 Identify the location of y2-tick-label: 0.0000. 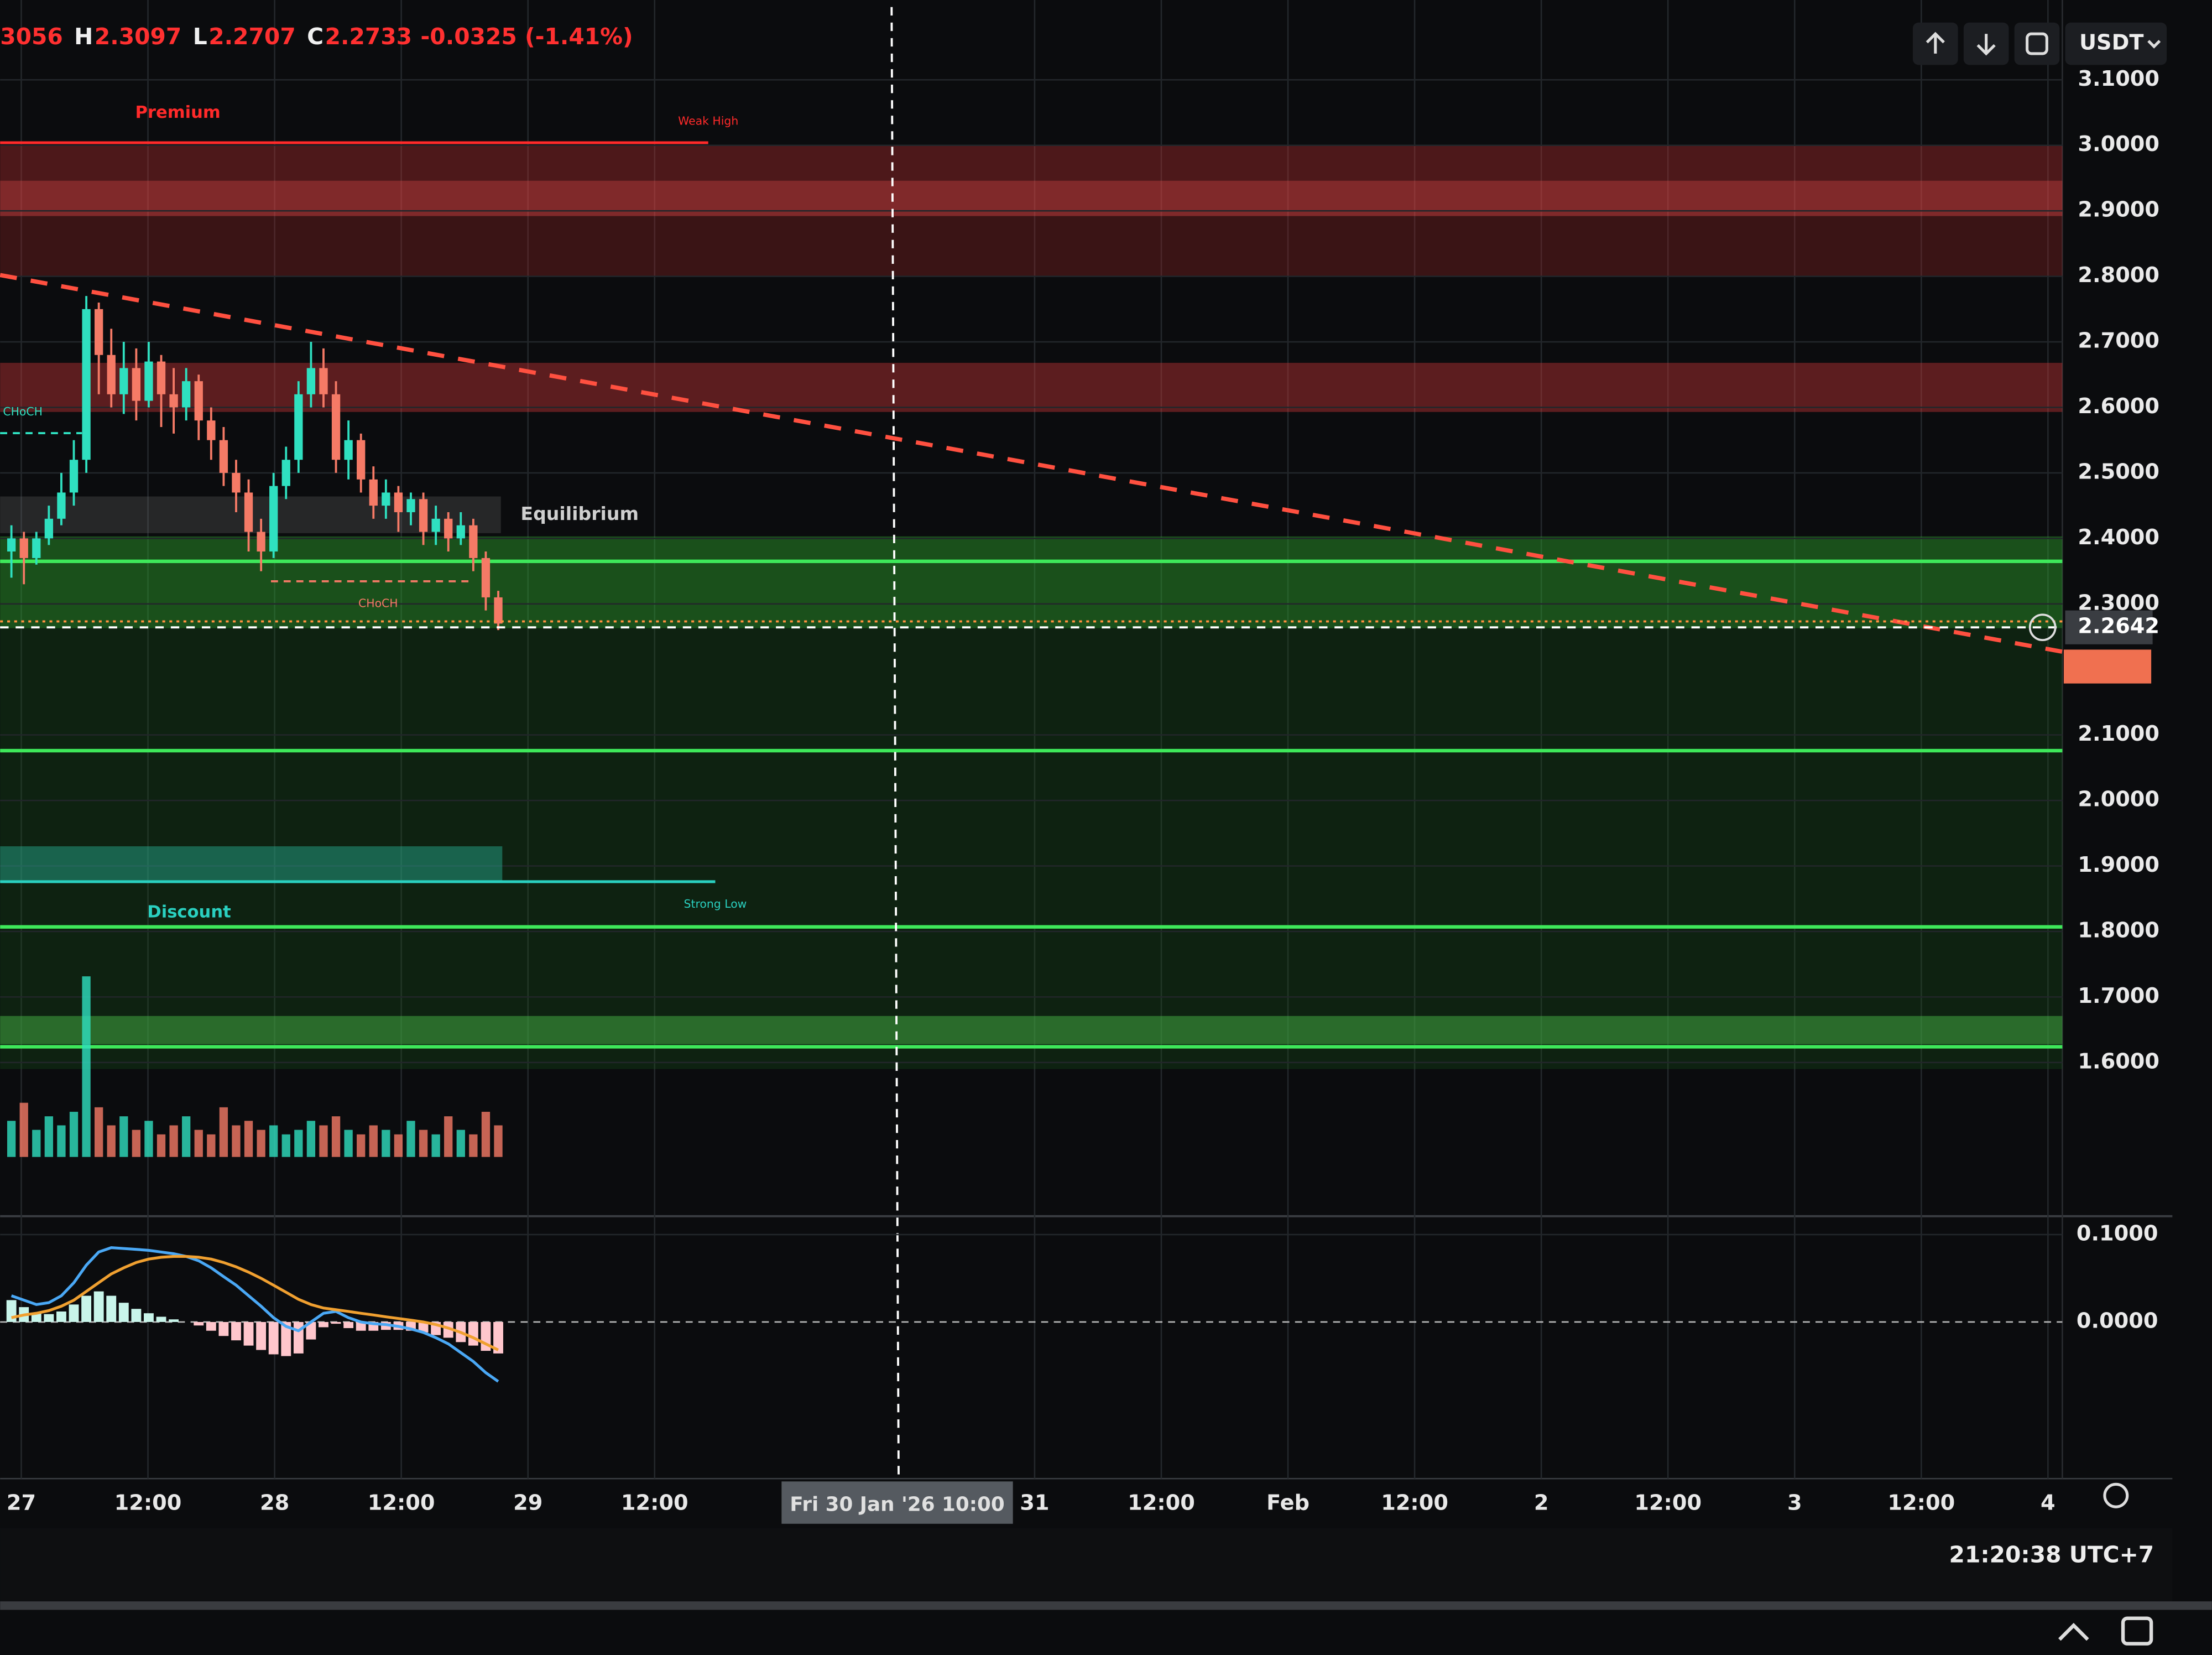
(2118, 1320).